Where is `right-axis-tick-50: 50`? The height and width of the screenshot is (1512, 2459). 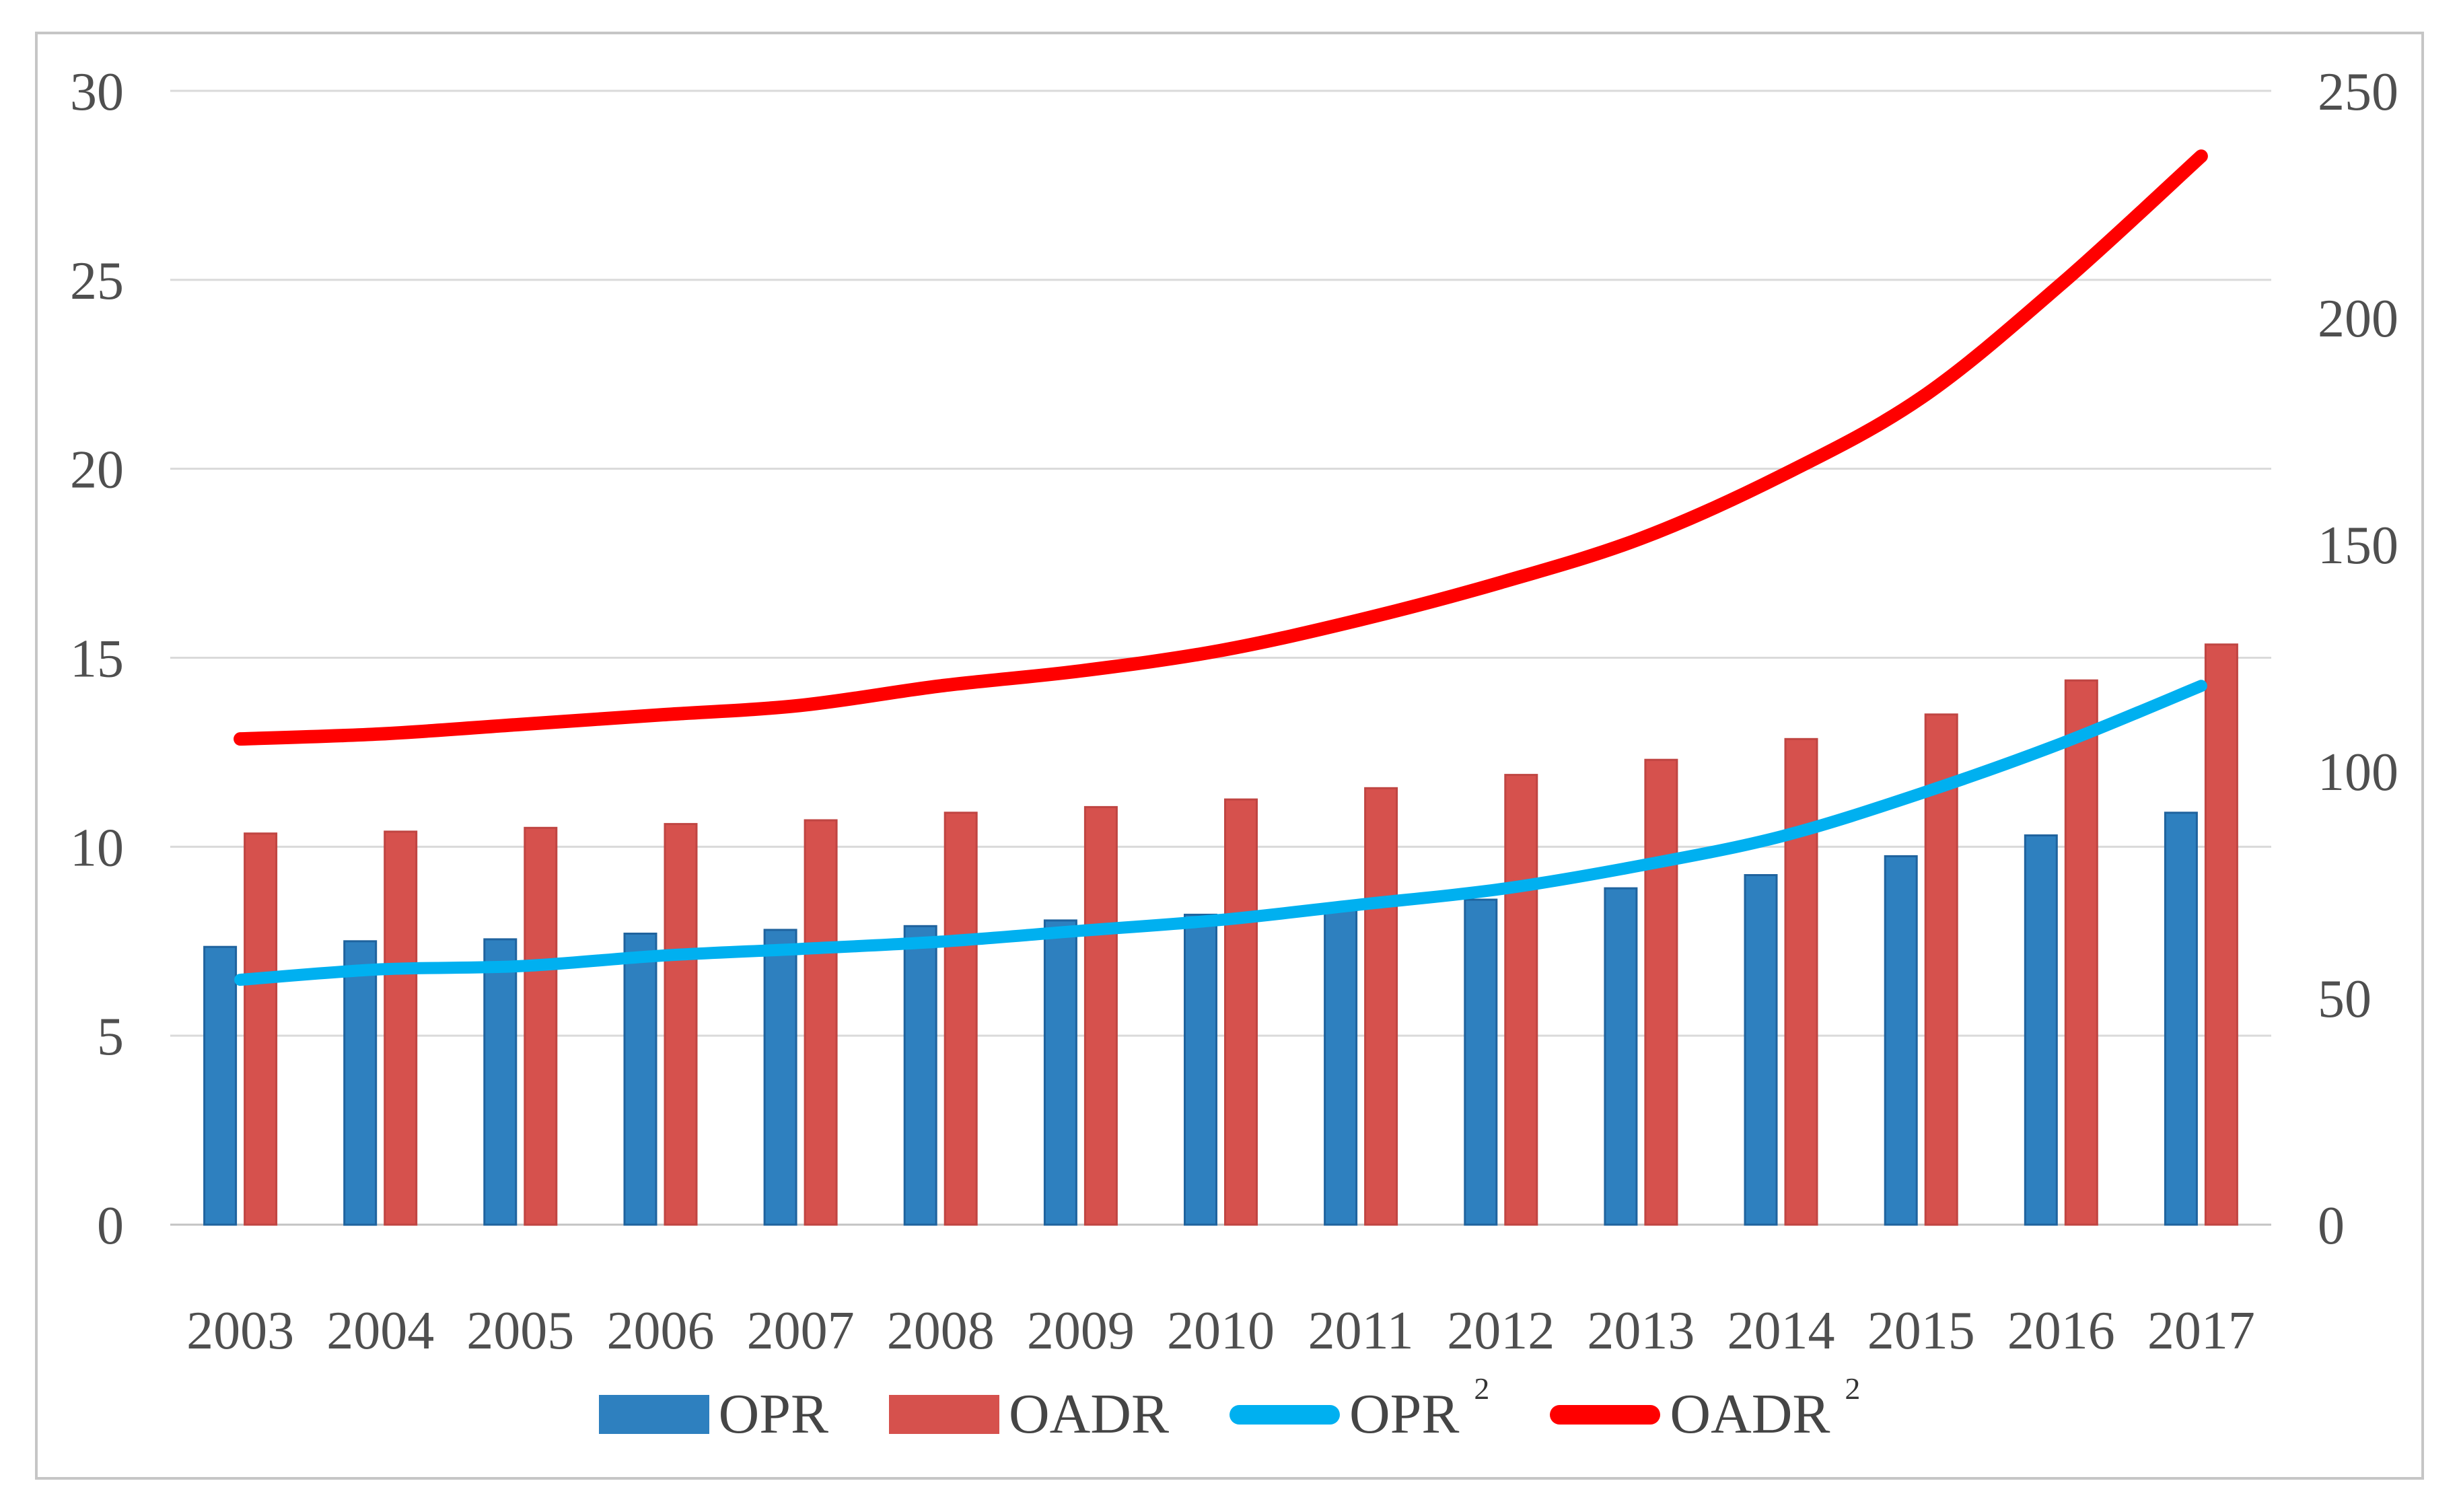 right-axis-tick-50: 50 is located at coordinates (2345, 999).